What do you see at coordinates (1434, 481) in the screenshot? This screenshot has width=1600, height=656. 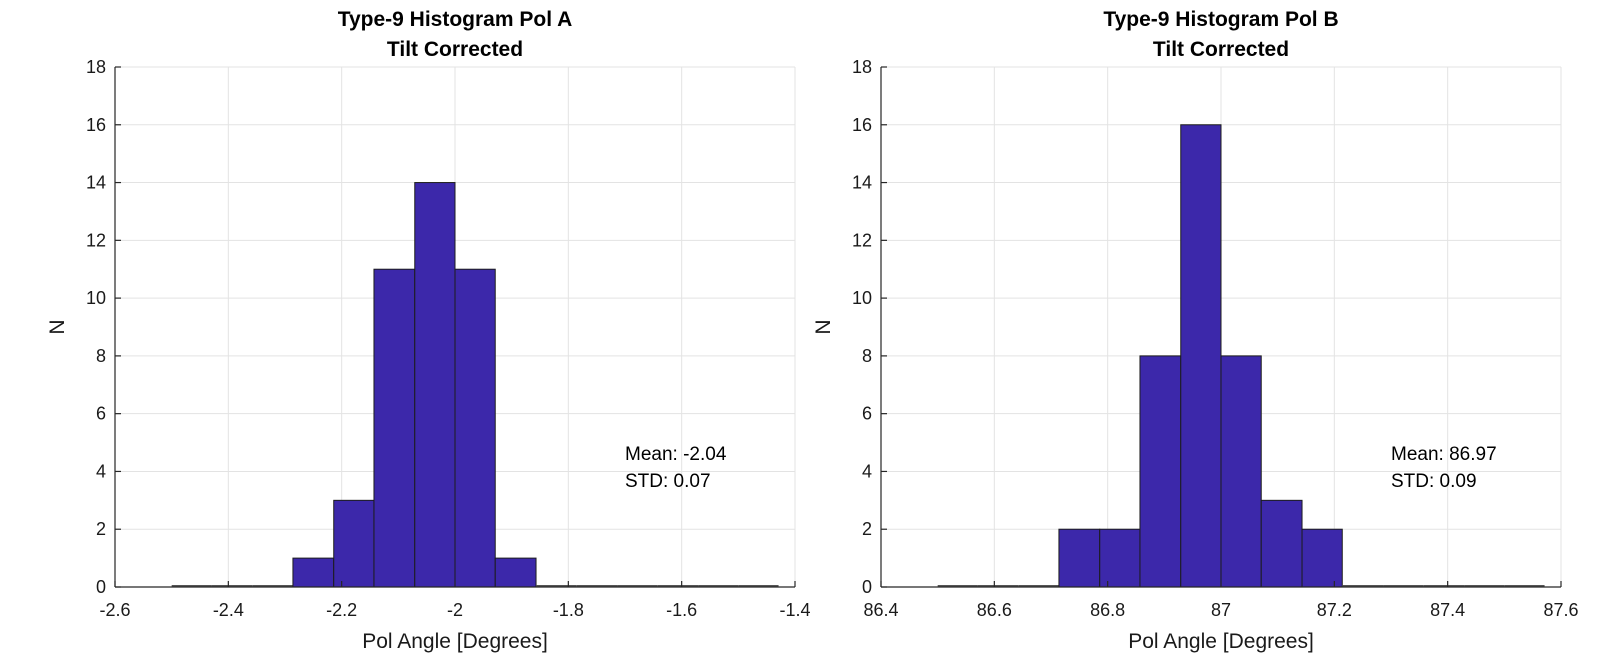 I see `std-annotation: STD: 0.09` at bounding box center [1434, 481].